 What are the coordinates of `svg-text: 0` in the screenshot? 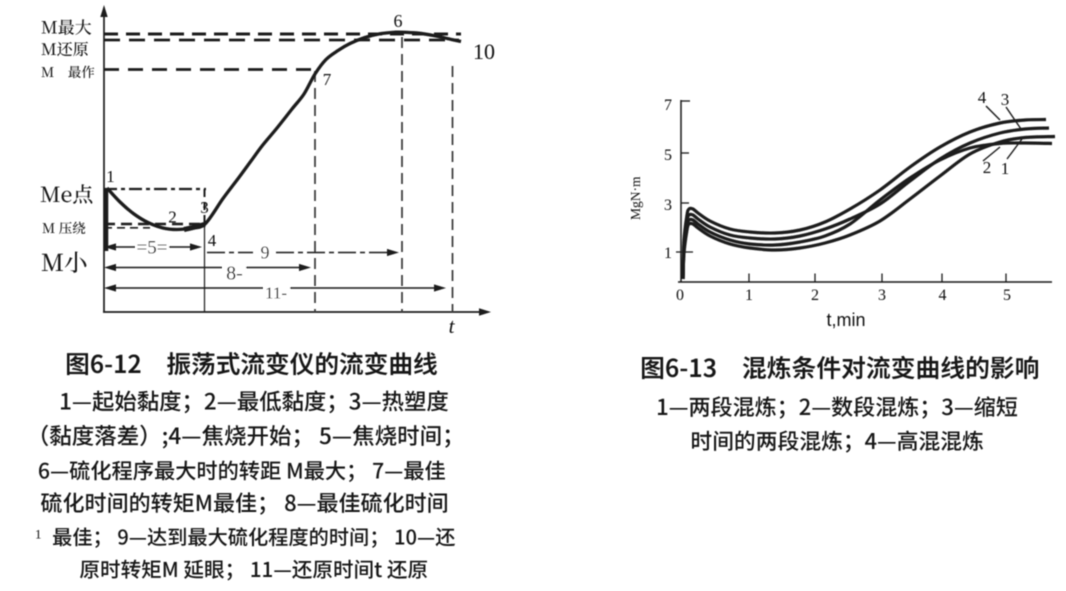 It's located at (680, 295).